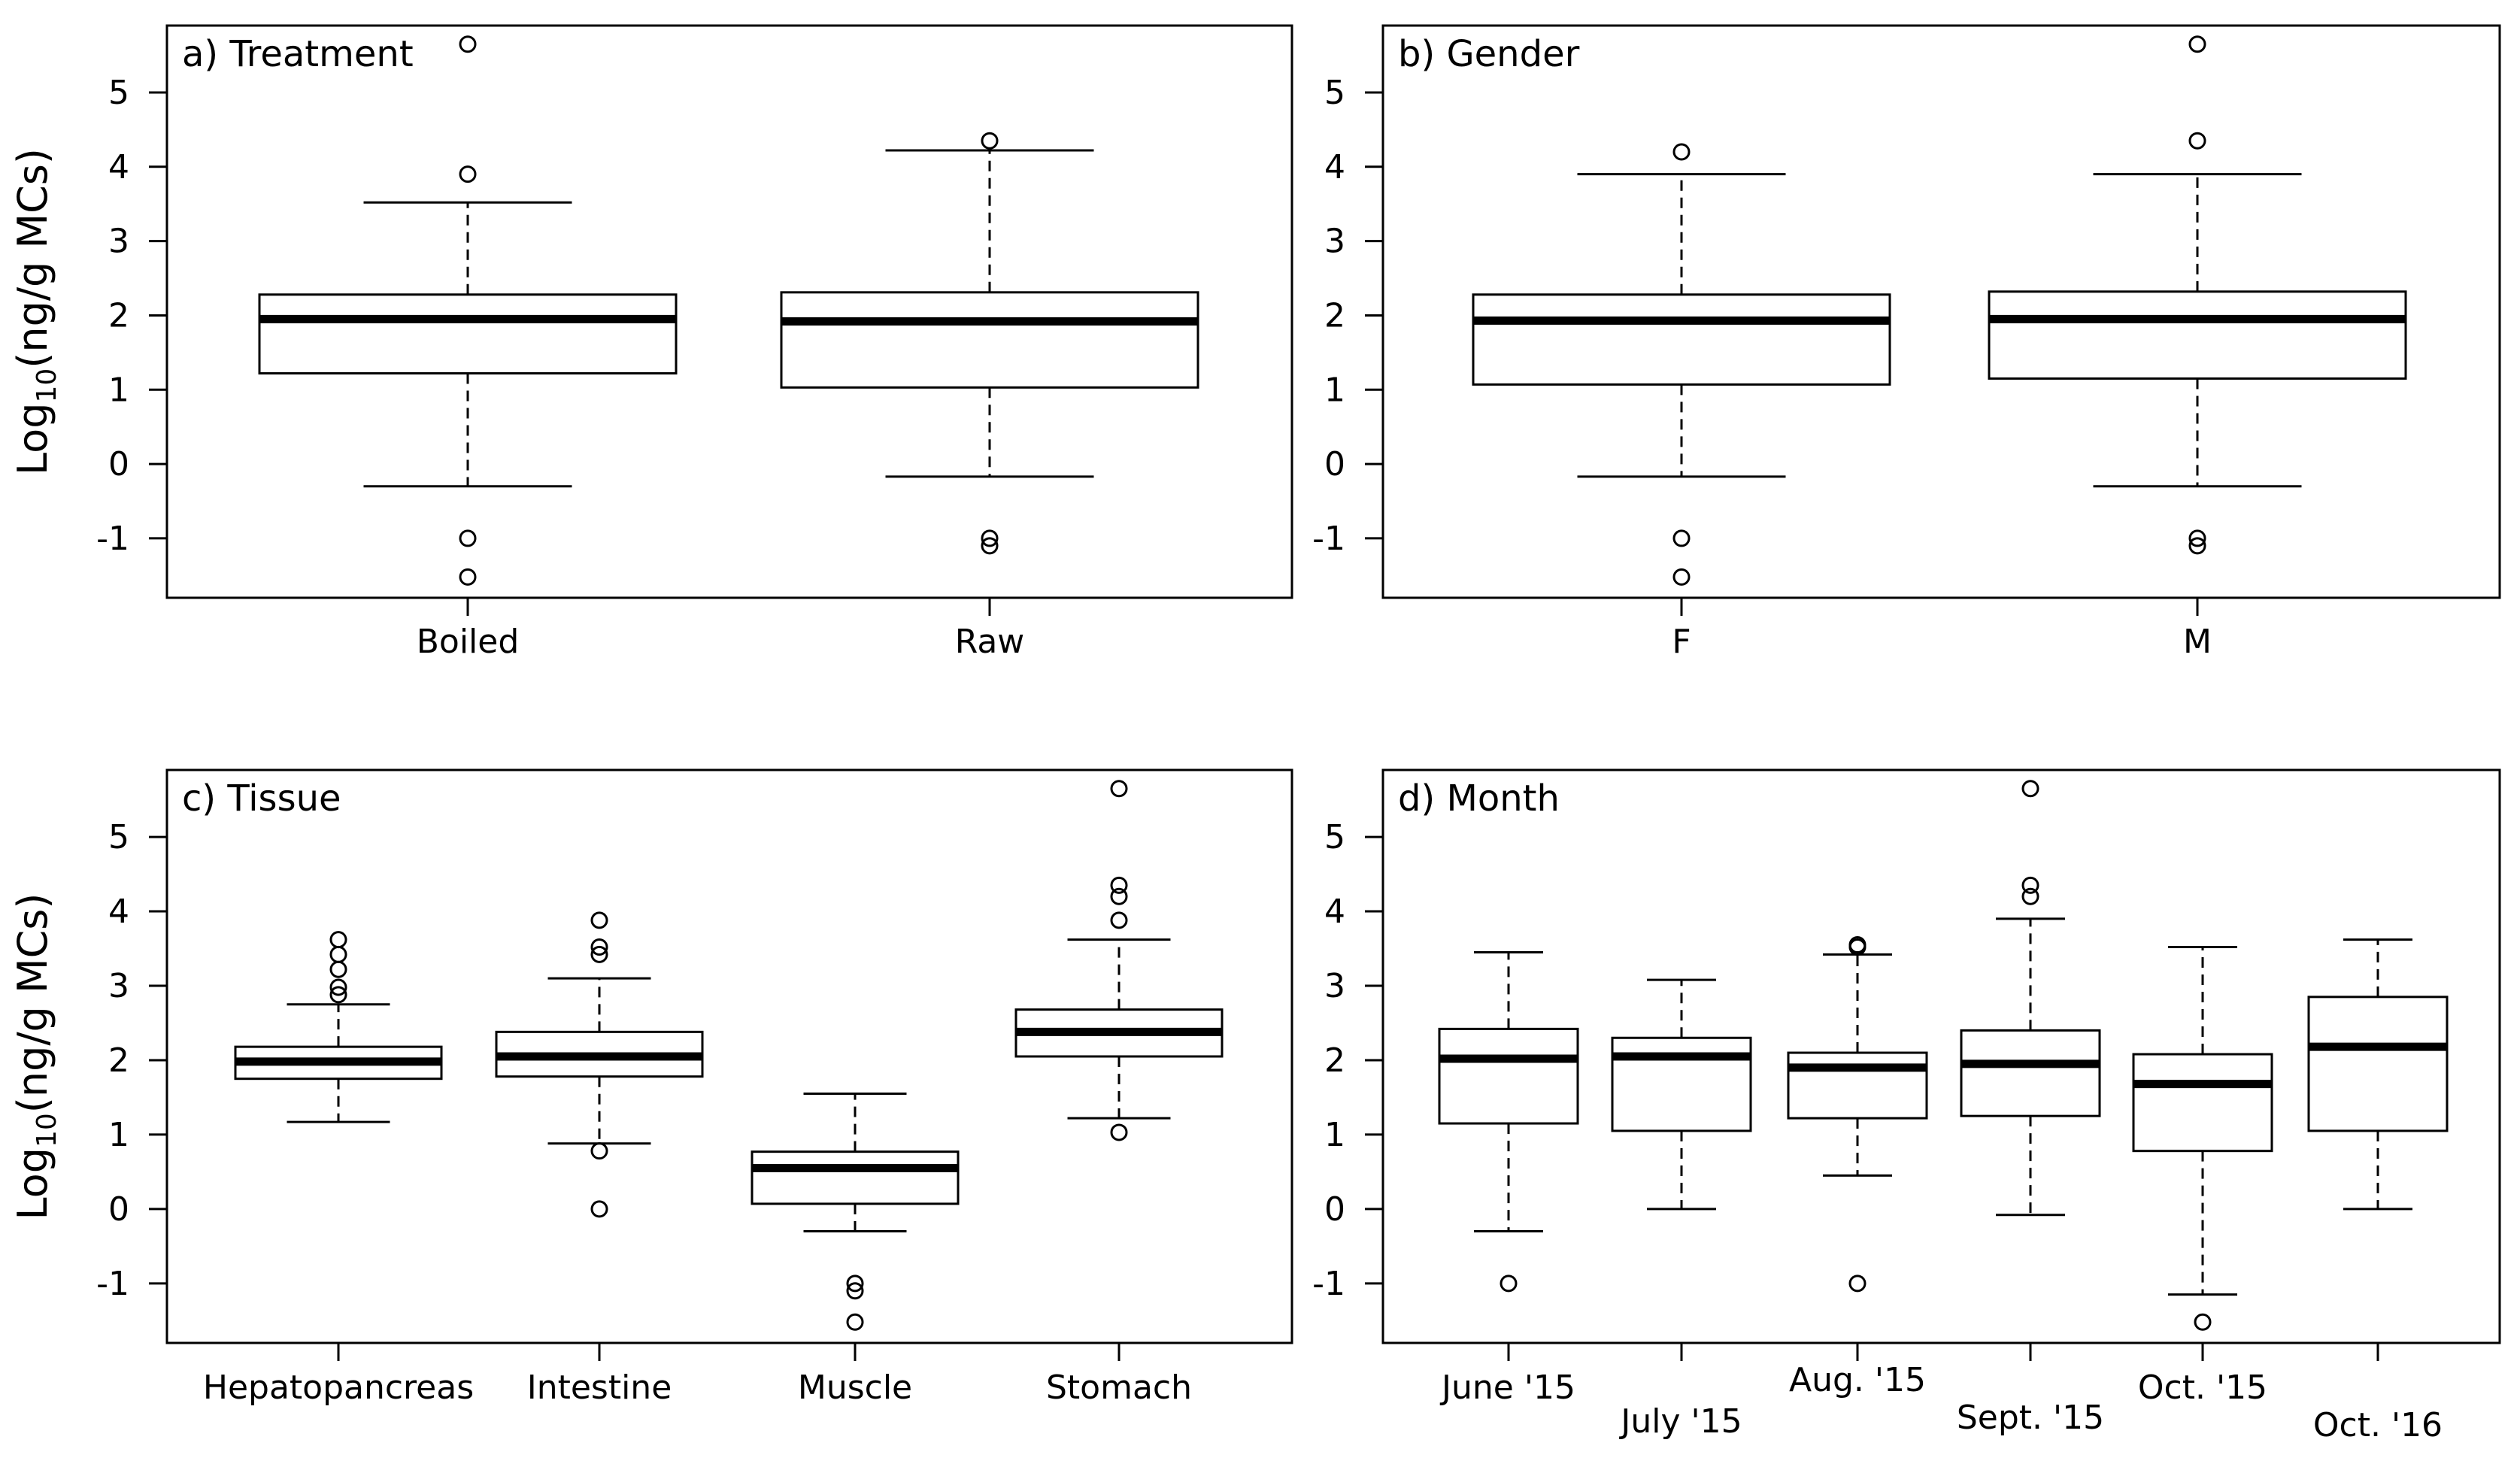  I want to click on x-tick-label: Boiled, so click(468, 642).